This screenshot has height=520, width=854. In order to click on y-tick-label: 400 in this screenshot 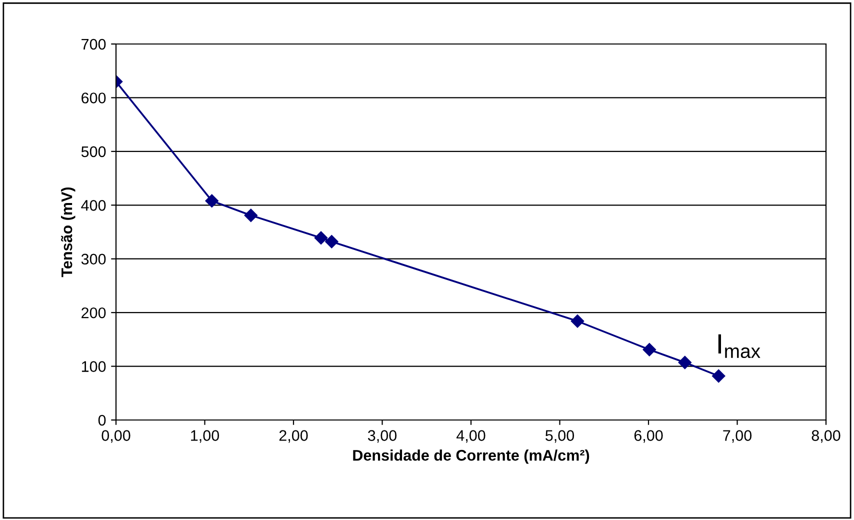, I will do `click(93, 205)`.